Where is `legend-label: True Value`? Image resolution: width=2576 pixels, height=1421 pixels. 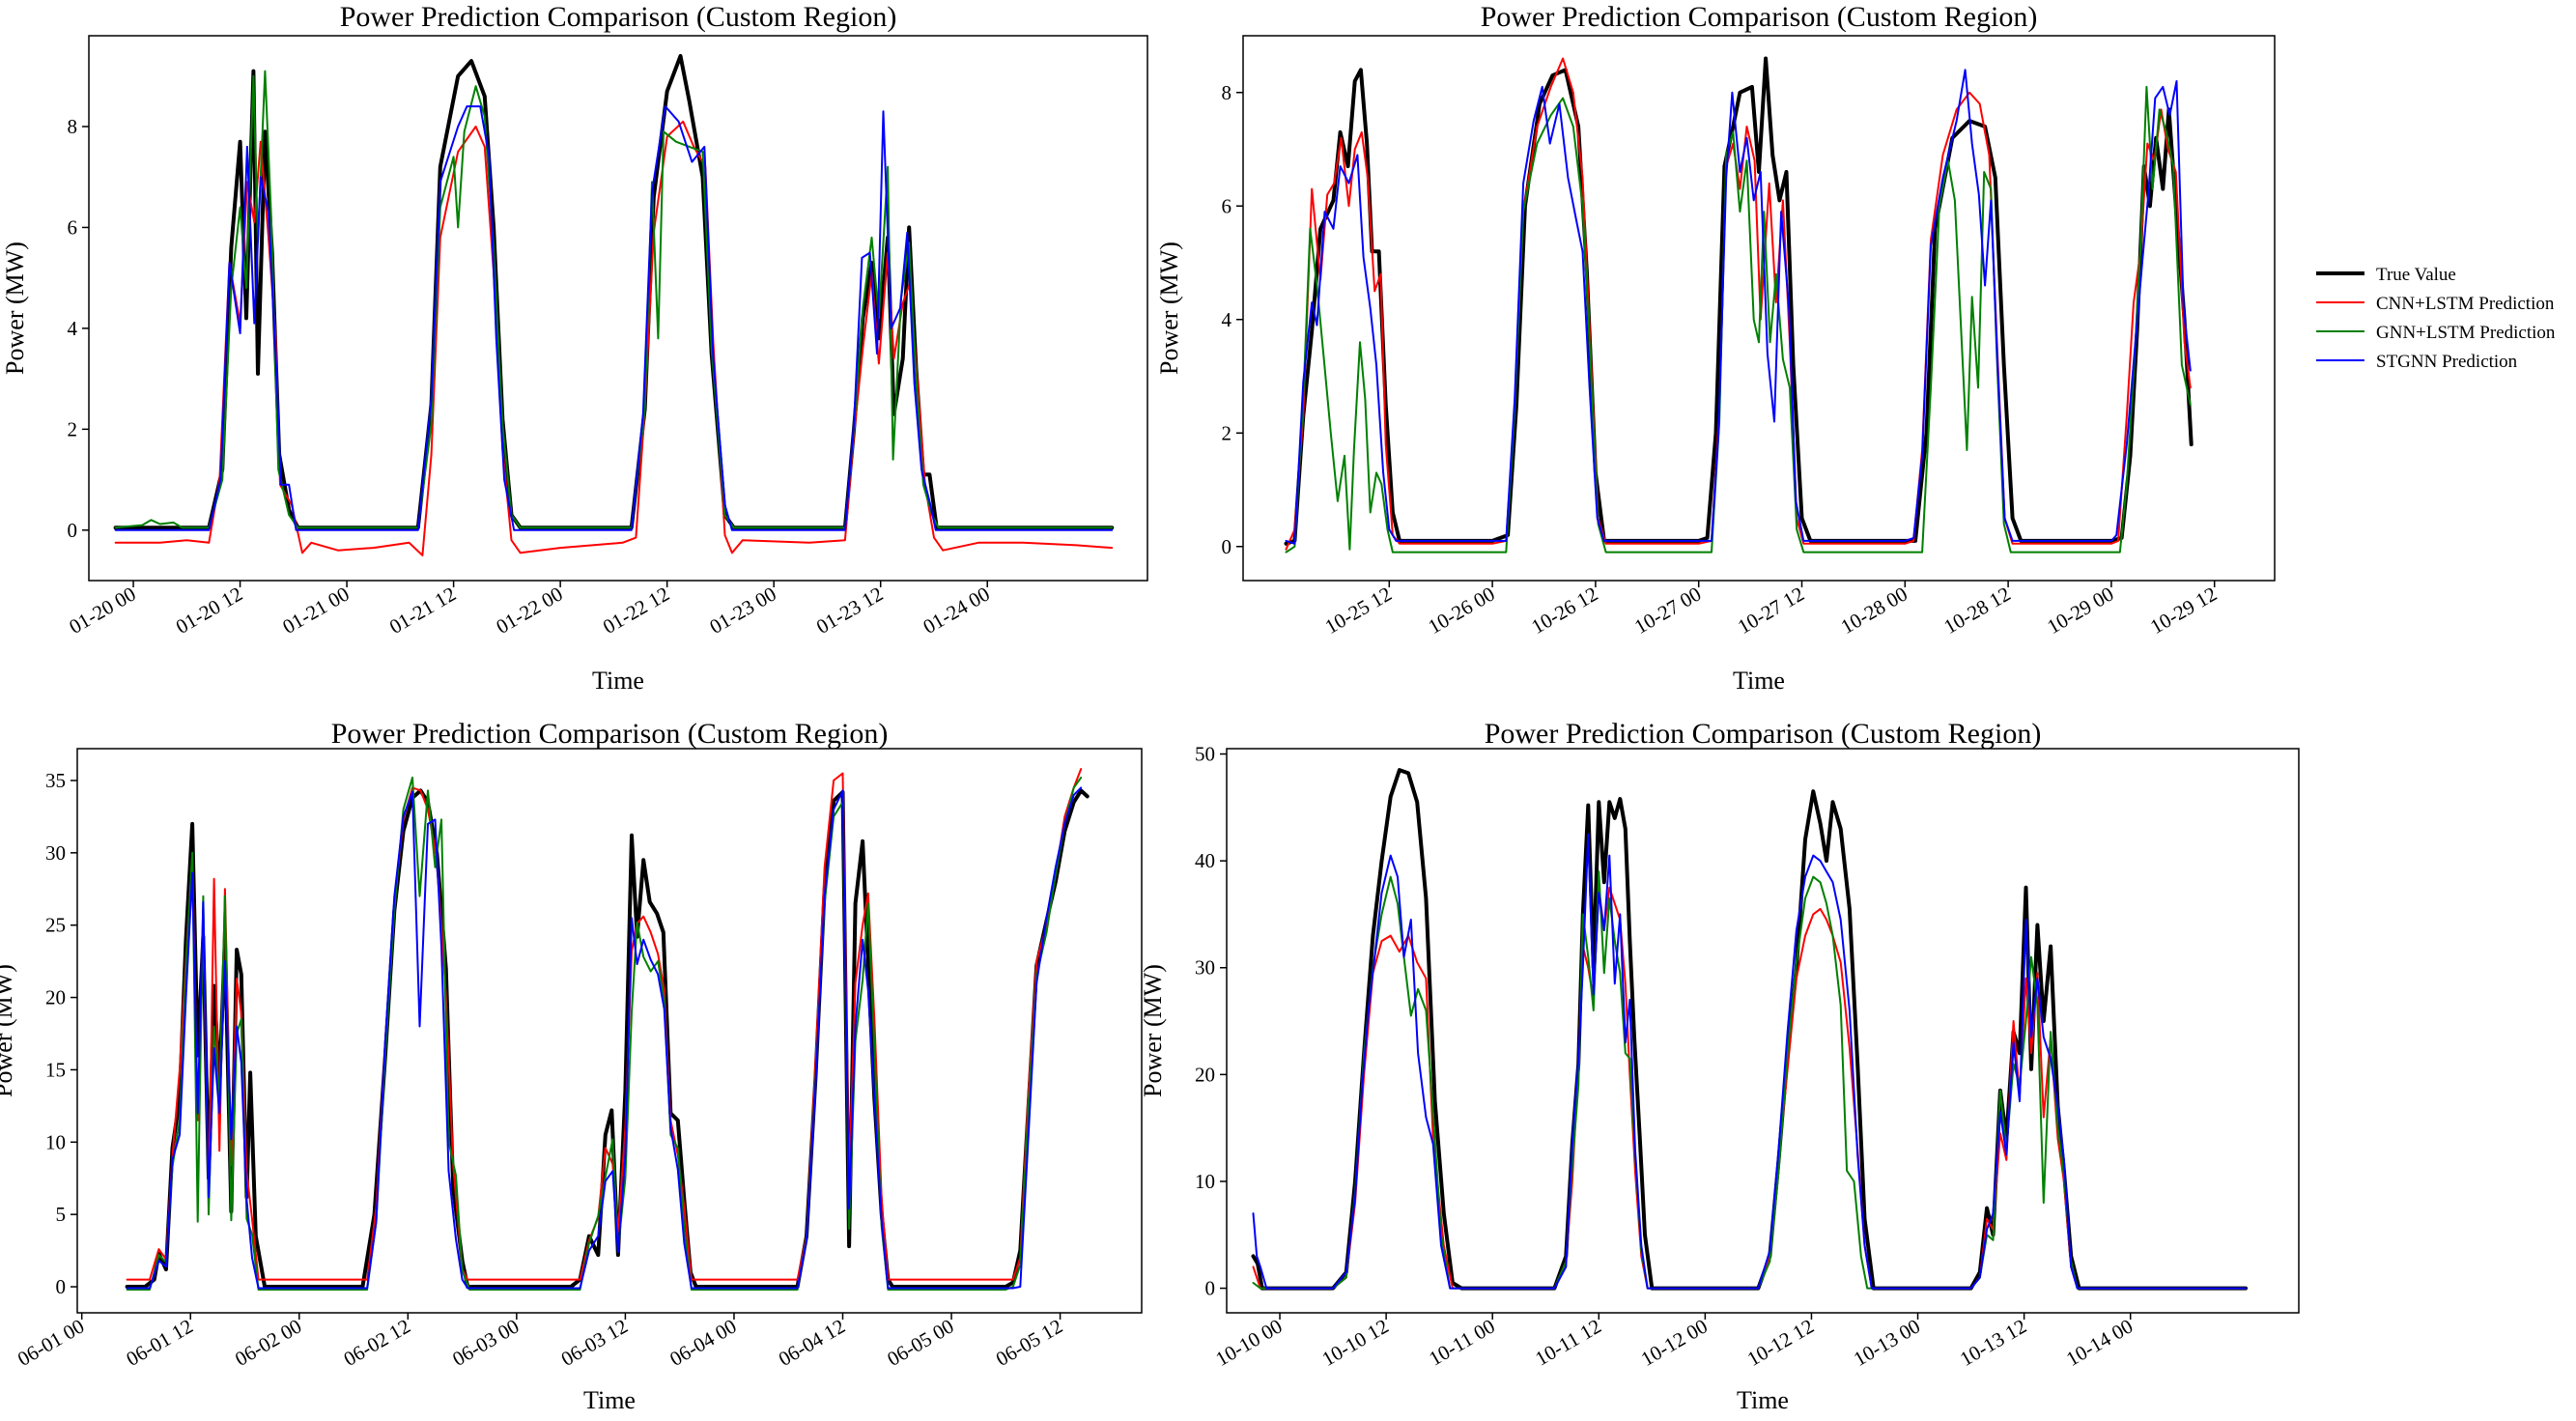
legend-label: True Value is located at coordinates (2416, 275).